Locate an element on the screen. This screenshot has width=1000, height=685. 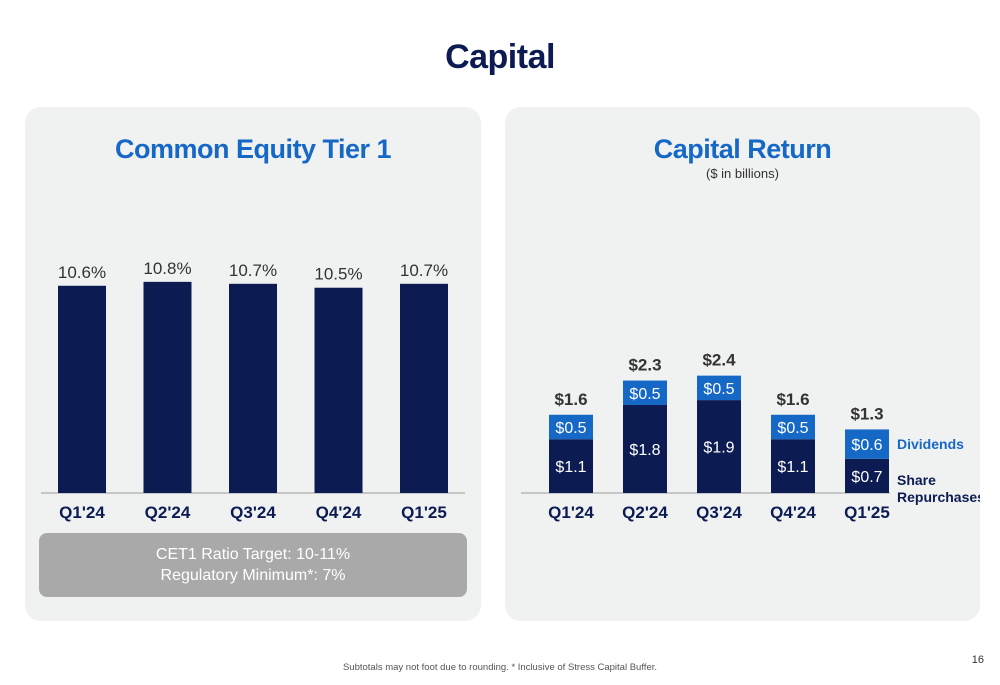
cet1-value-label: 10.8% is located at coordinates (167, 268).